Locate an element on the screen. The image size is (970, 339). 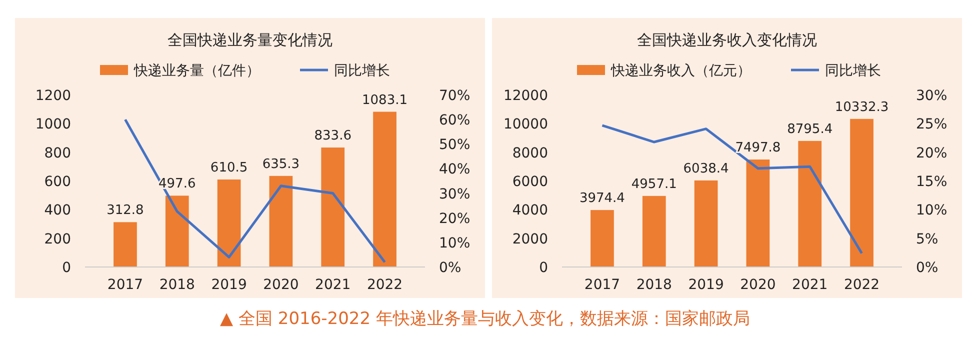
text: 7497.8 is located at coordinates (758, 148).